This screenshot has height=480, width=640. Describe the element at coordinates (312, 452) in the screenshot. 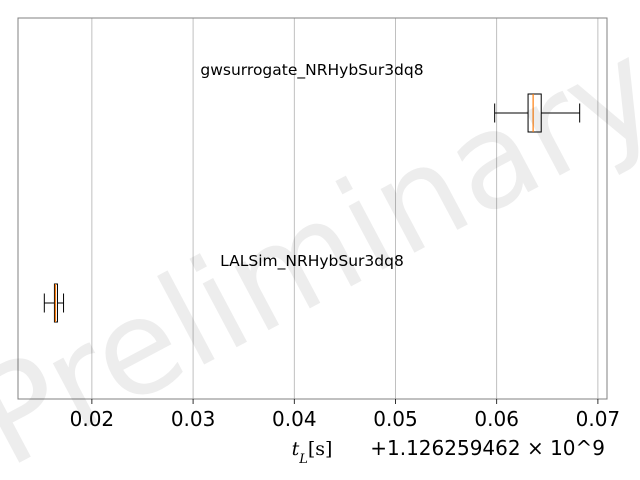

I see `x-axis-label: tL[s]` at that location.